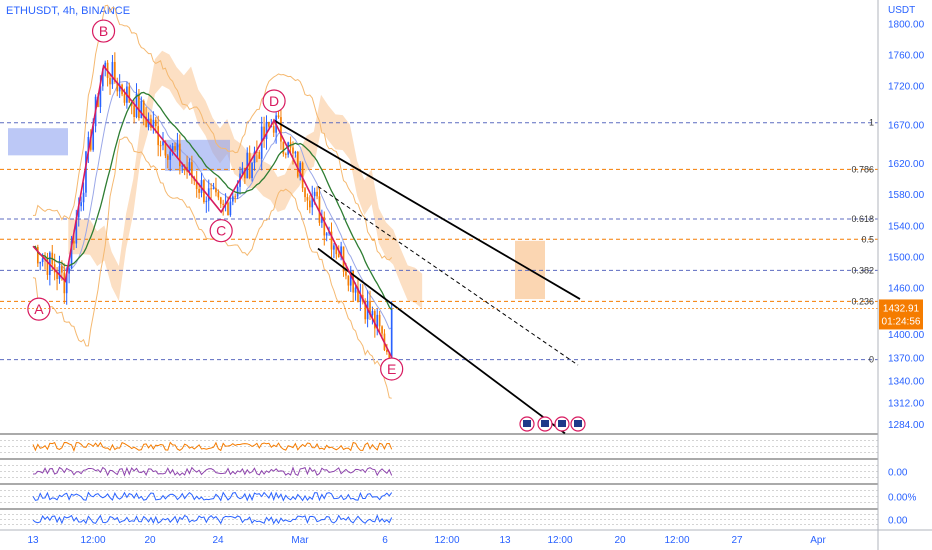 This screenshot has height=550, width=932. Describe the element at coordinates (906, 55) in the screenshot. I see `price-tick-label: 1760.00` at that location.